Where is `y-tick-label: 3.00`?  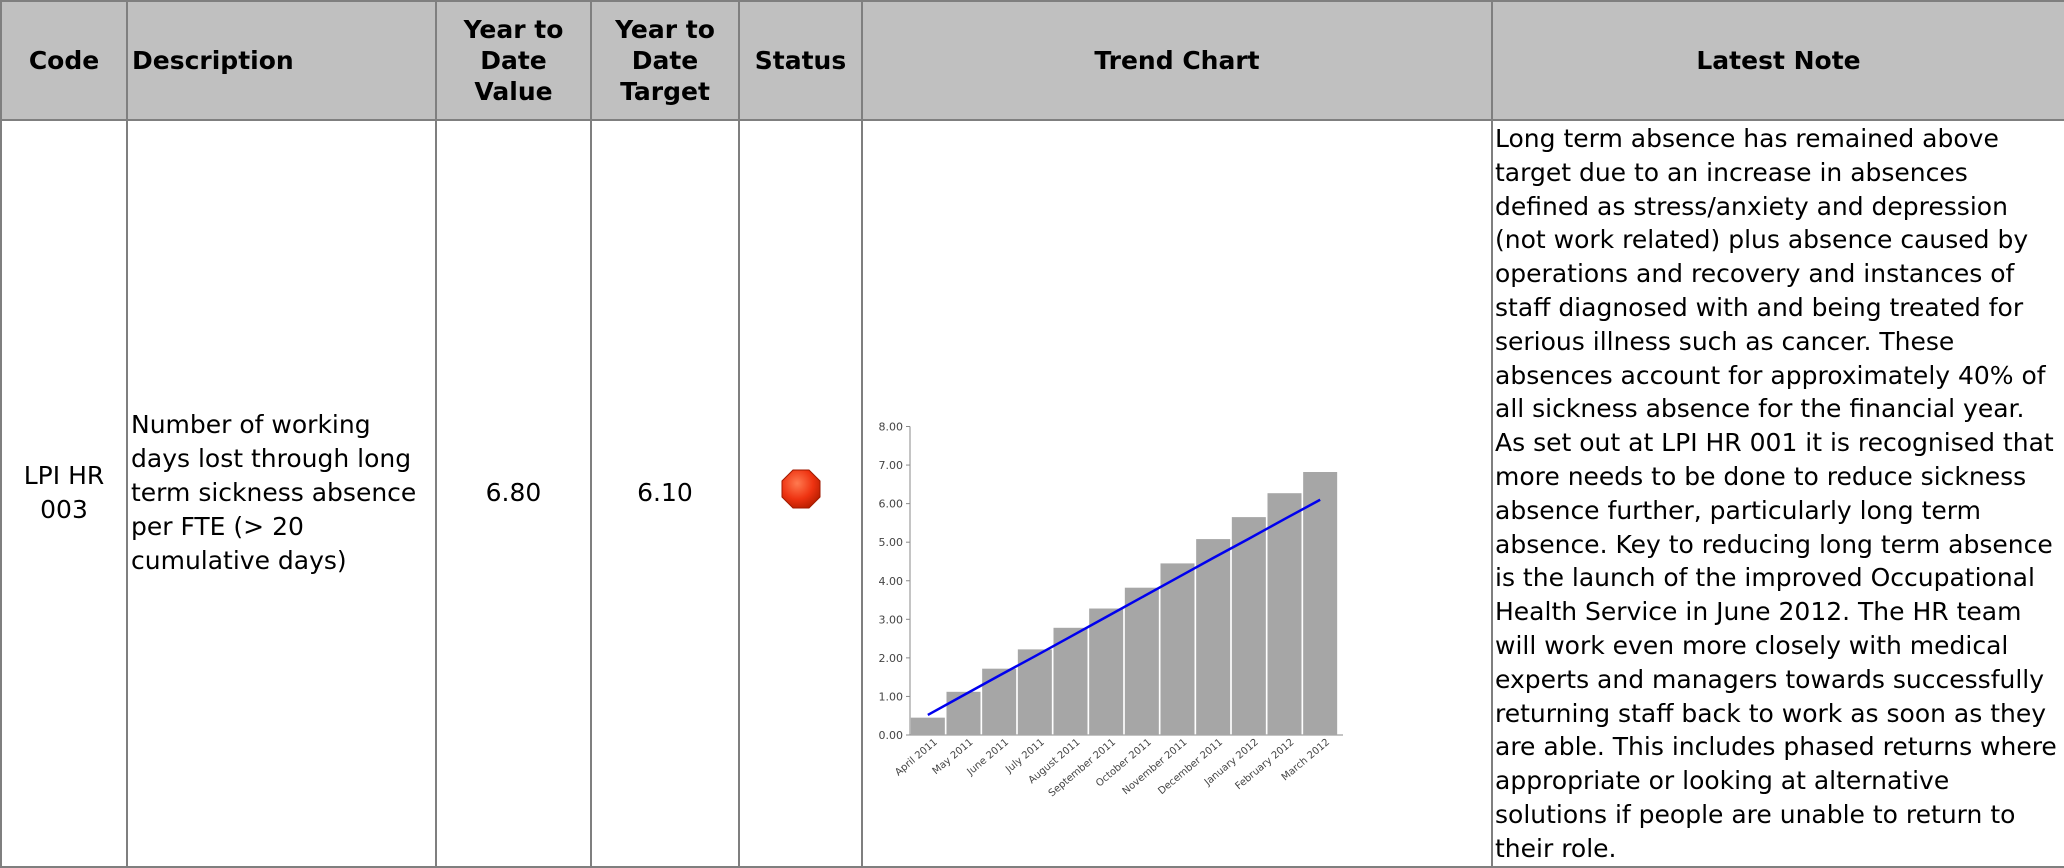
y-tick-label: 3.00 is located at coordinates (891, 620).